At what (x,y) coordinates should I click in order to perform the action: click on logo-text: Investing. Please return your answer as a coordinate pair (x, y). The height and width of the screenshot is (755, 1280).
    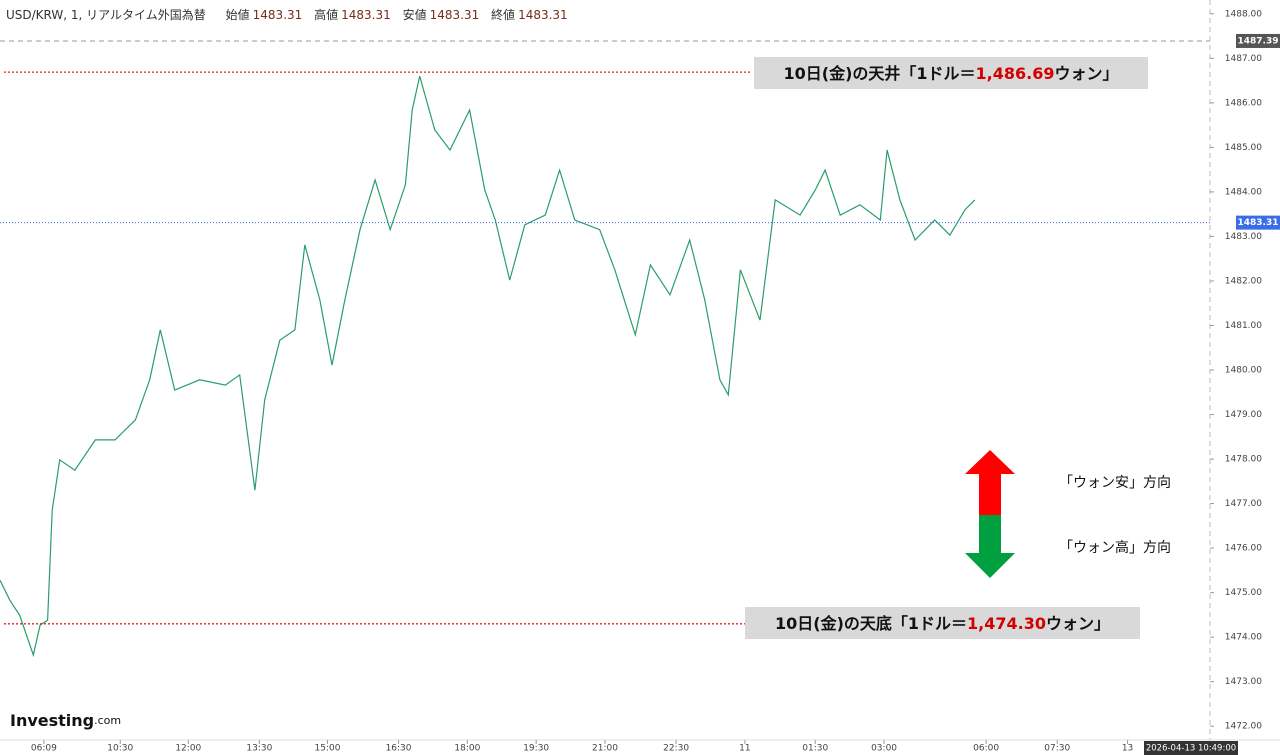
    Looking at the image, I should click on (52, 720).